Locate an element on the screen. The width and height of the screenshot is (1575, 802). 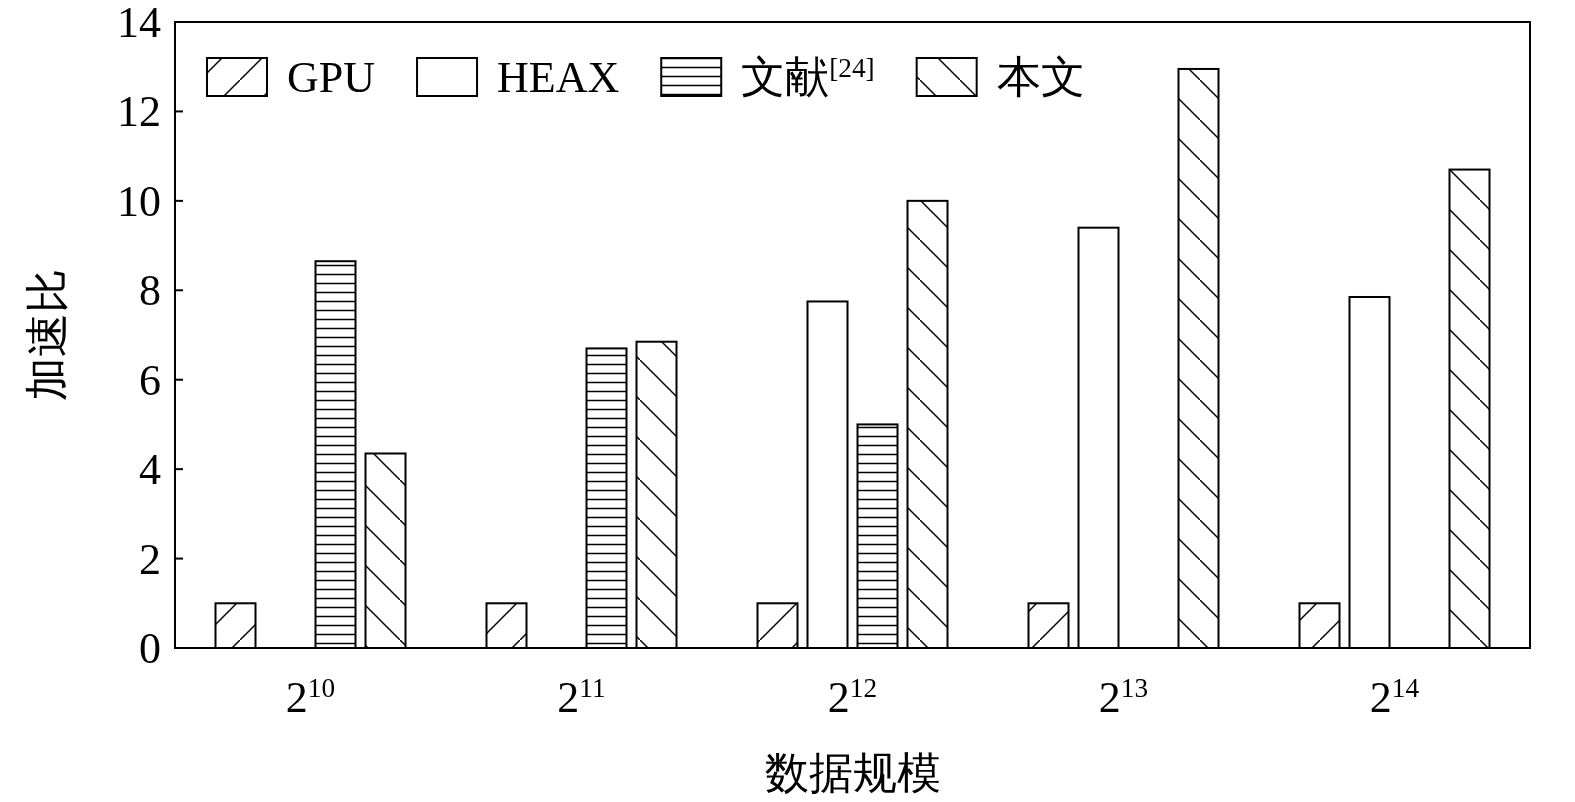
x-tick-label: 2$^{12}$ is located at coordinates (852, 697).